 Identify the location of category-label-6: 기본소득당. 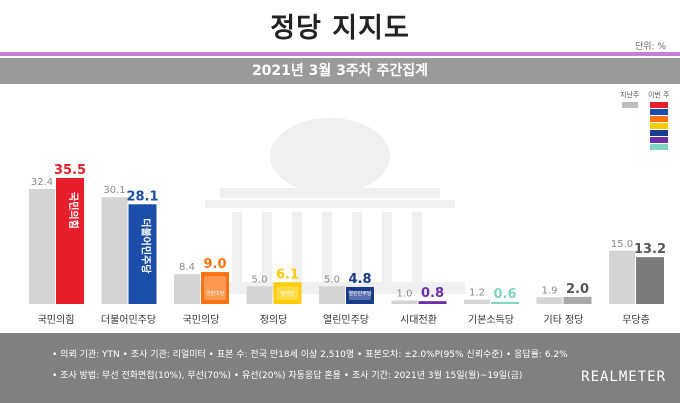
(491, 320).